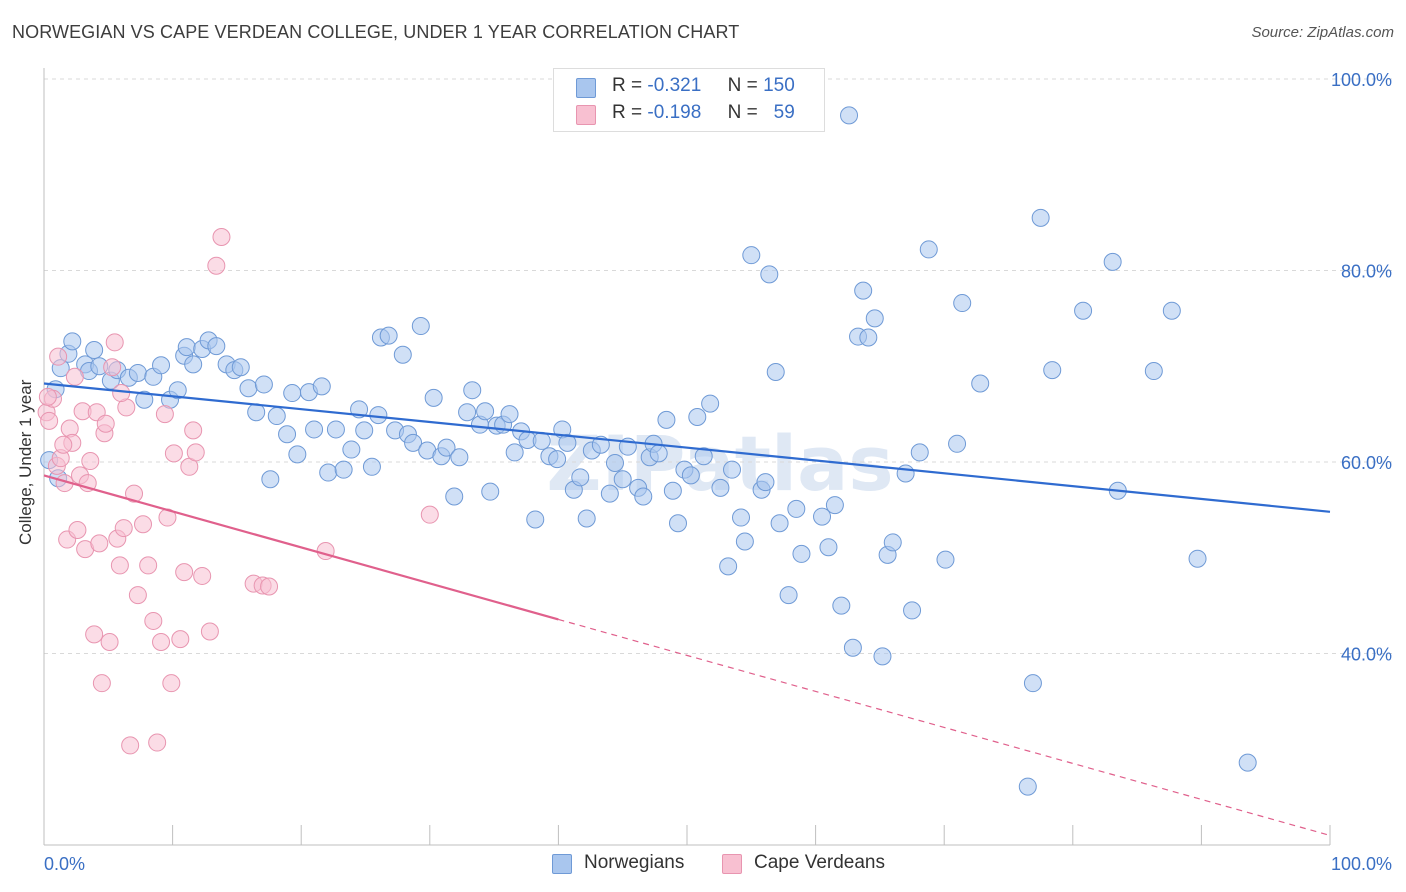 The height and width of the screenshot is (892, 1406). What do you see at coordinates (944, 727) in the screenshot?
I see `trend-line-cape-verdeans-extension` at bounding box center [944, 727].